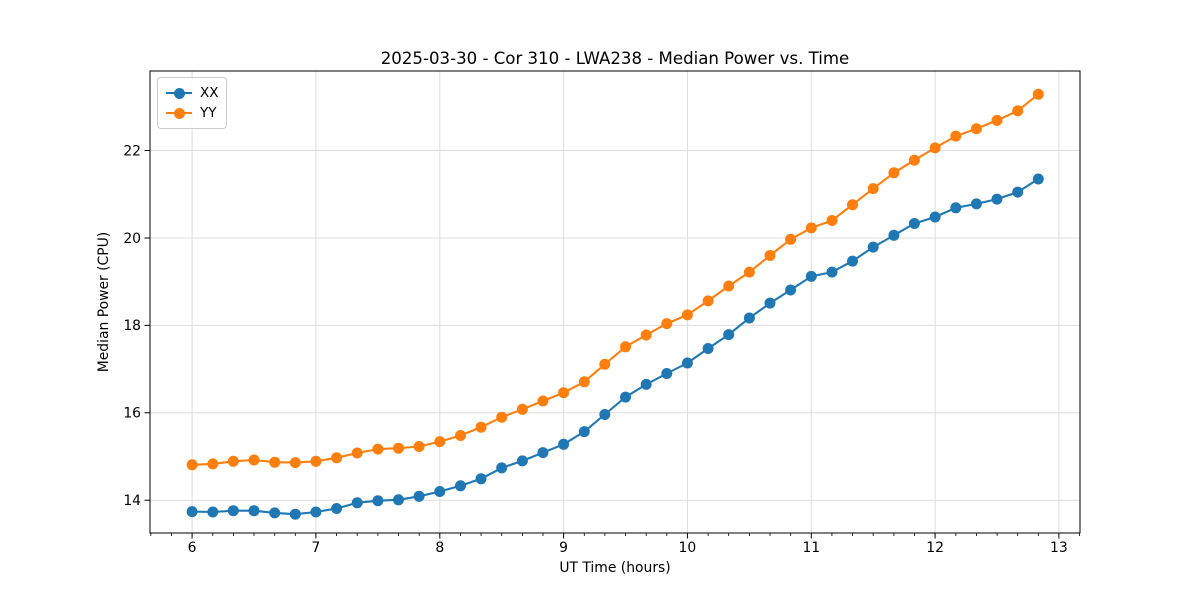  I want to click on legend-item-xx: XX, so click(192, 93).